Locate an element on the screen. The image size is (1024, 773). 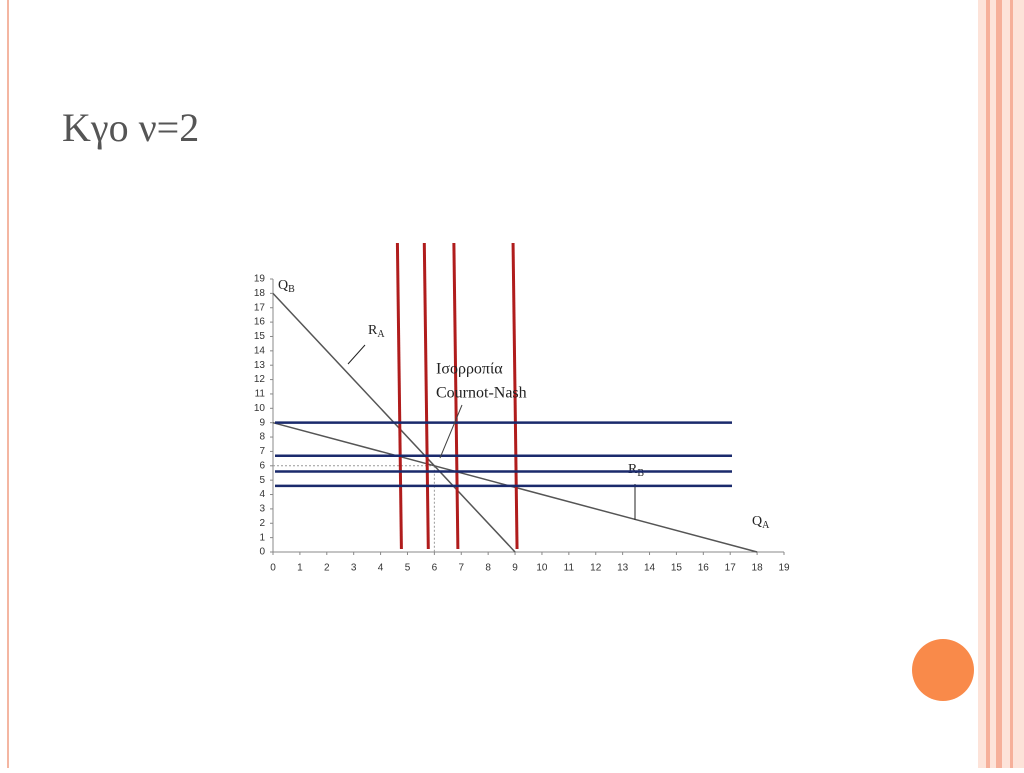
x-tick-label: 19 is located at coordinates (784, 568).